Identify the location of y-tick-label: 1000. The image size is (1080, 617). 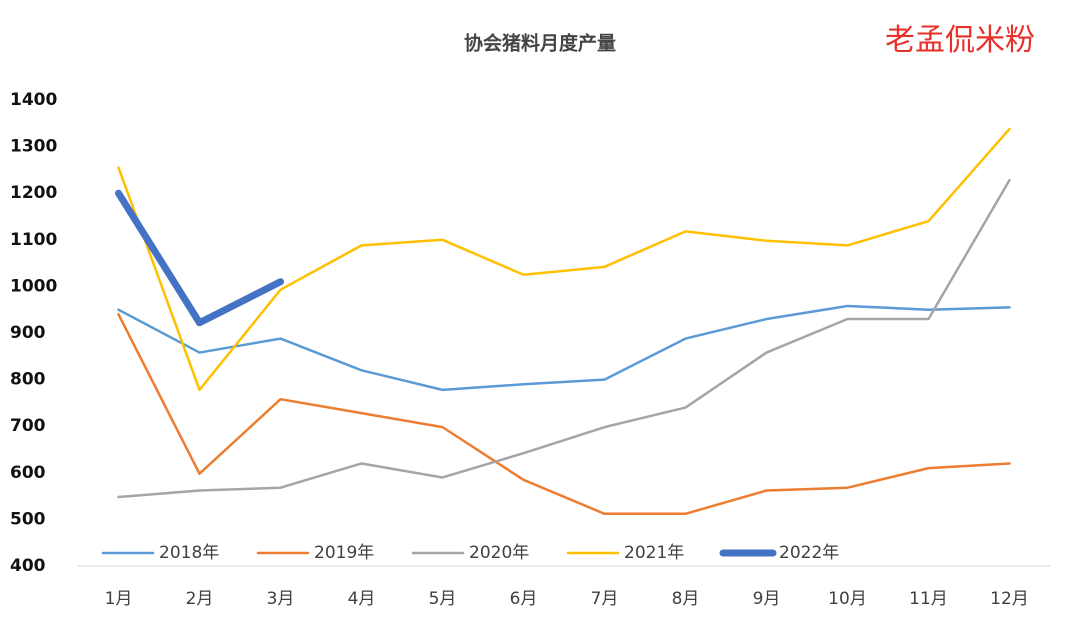
(33, 286).